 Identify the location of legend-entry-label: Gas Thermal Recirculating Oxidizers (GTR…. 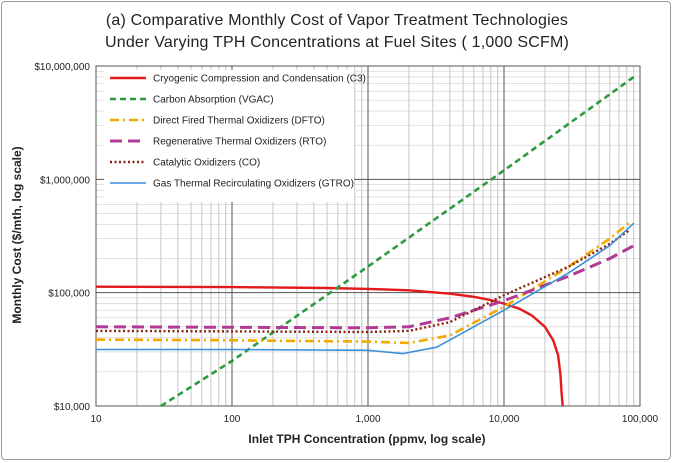
(253, 184).